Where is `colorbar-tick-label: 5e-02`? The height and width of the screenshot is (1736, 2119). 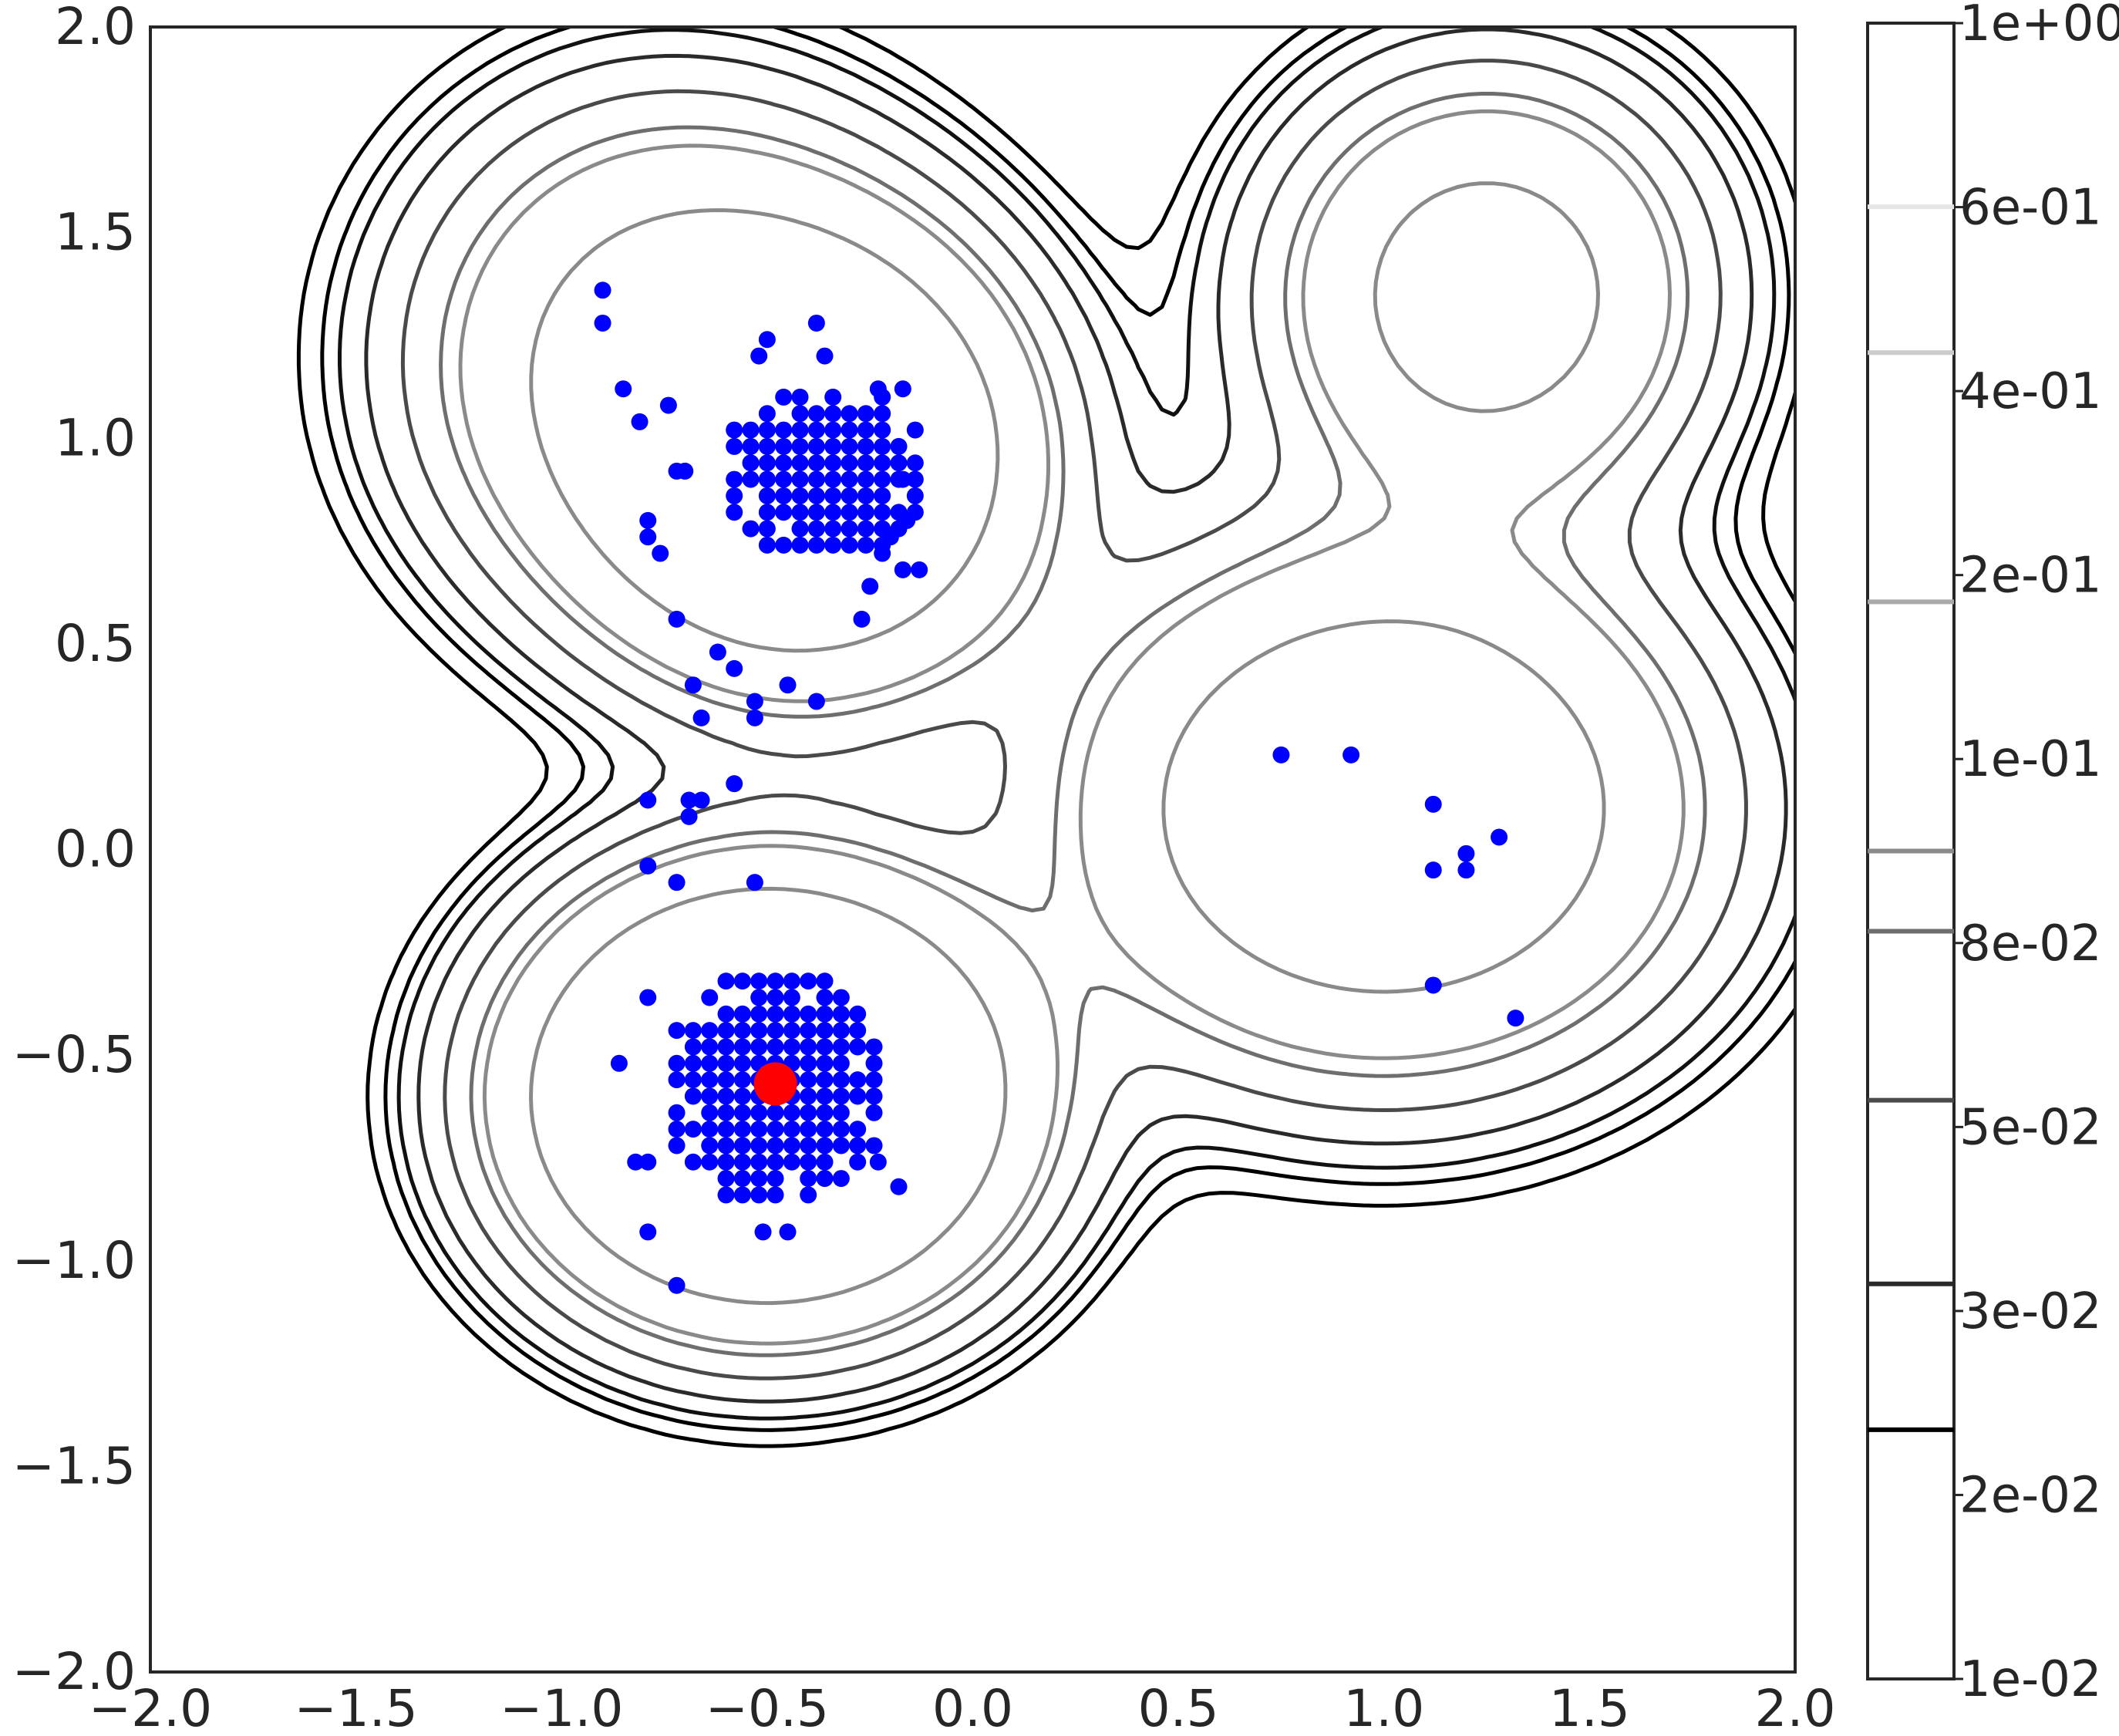 colorbar-tick-label: 5e-02 is located at coordinates (2030, 1127).